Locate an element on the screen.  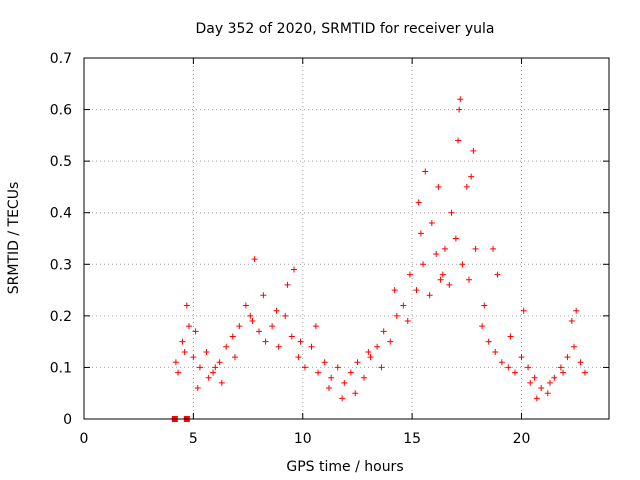
y-tick-label: 0 is located at coordinates (67, 420).